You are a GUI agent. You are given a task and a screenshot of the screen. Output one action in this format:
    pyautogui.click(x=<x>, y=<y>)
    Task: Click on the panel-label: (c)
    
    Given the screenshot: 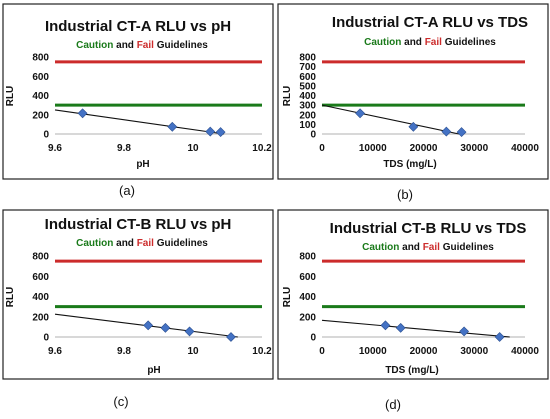 What is the action you would take?
    pyautogui.click(x=120, y=401)
    